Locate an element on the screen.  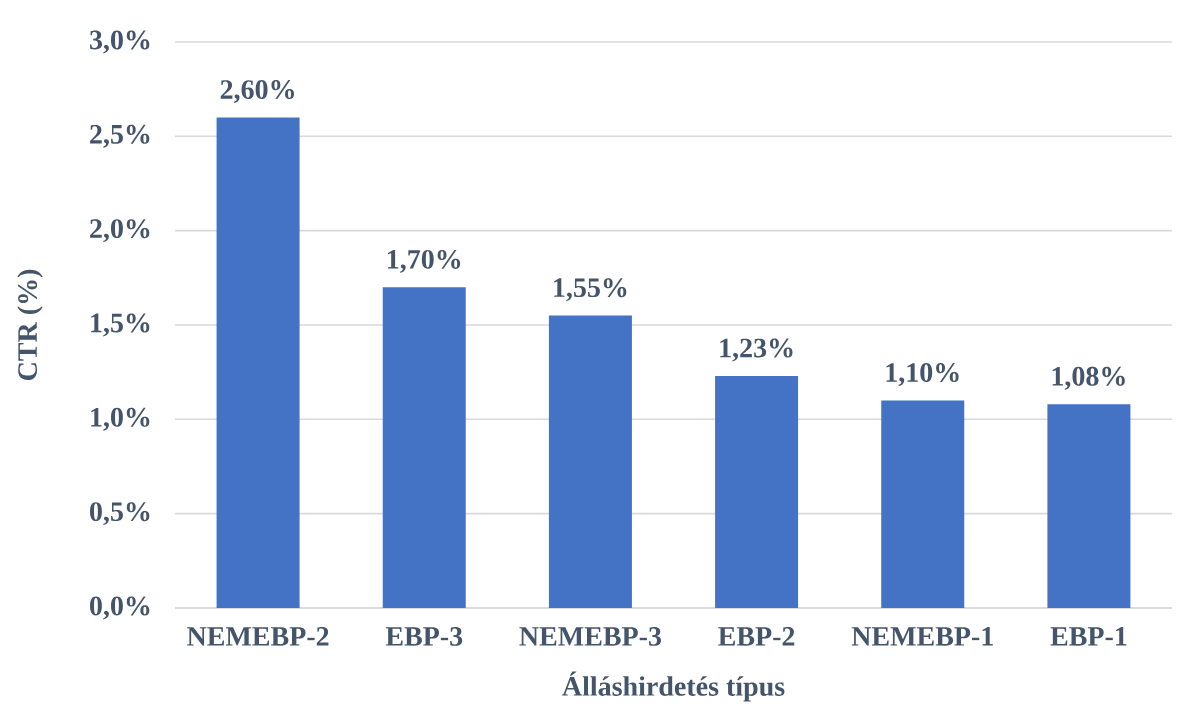
y-tick-label: 0,5% is located at coordinates (120, 514).